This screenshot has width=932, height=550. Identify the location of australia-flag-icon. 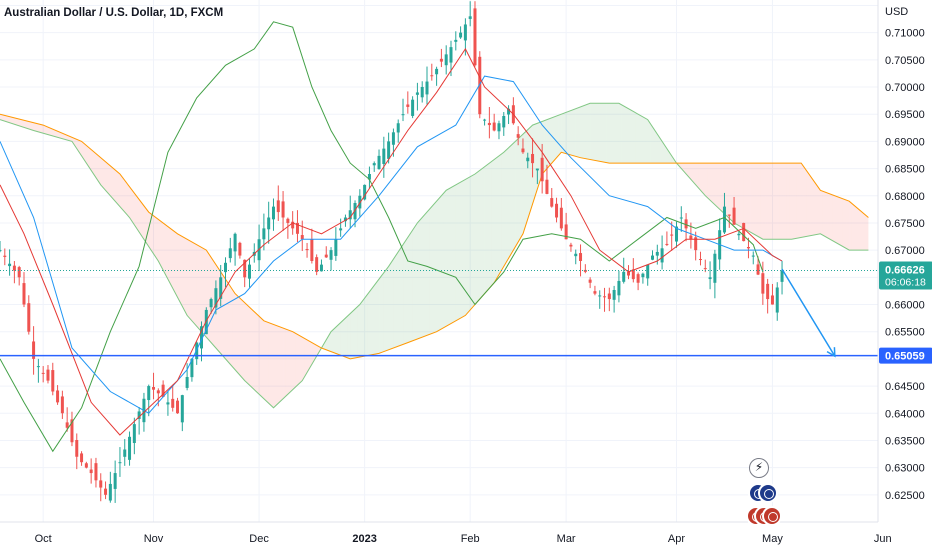
(768, 493).